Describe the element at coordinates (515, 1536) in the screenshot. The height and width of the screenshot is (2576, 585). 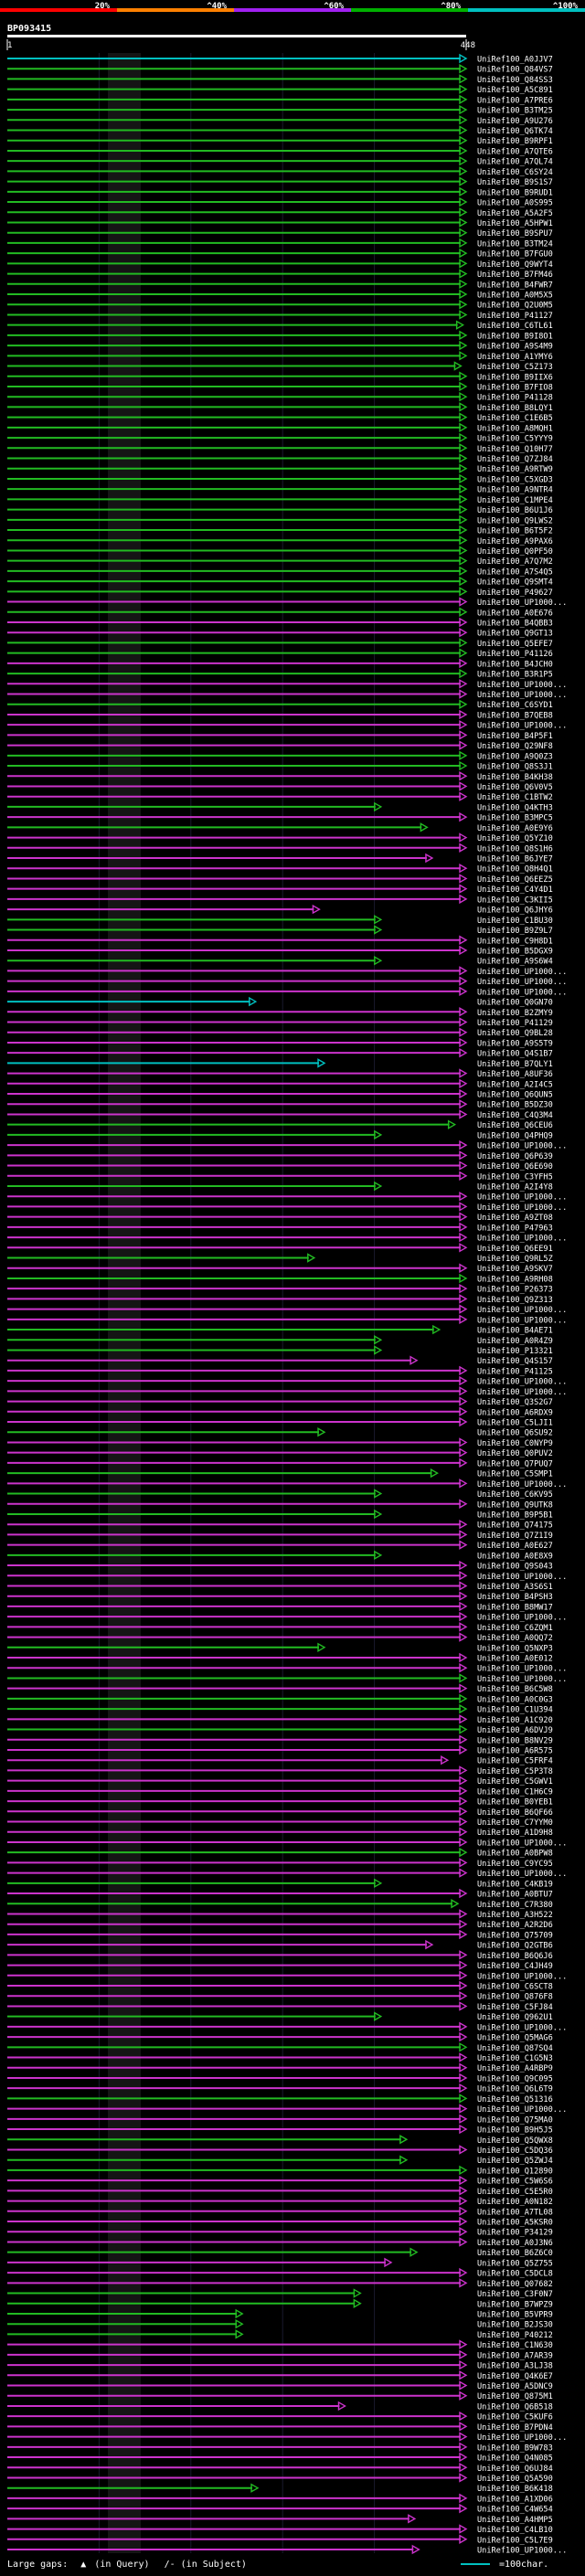
I see `hit-label: UniRef100_Q7Z1I9` at that location.